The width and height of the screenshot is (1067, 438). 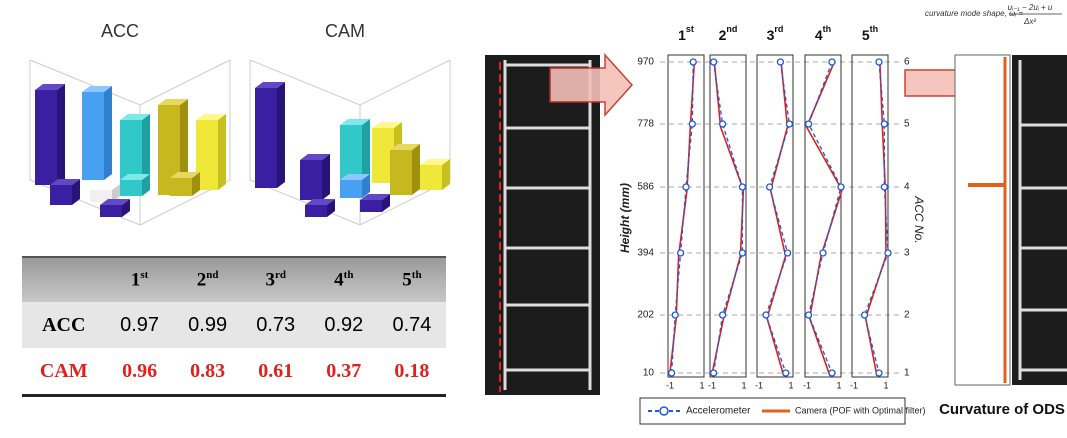 What do you see at coordinates (64, 279) in the screenshot?
I see `corner-cell` at bounding box center [64, 279].